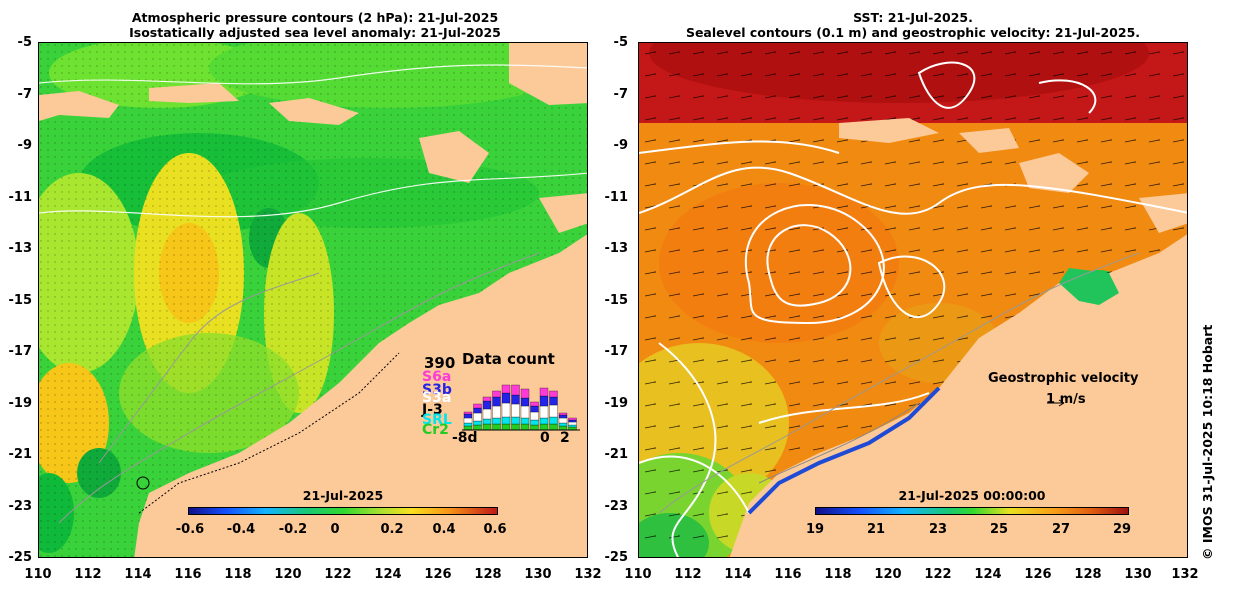 This screenshot has height=590, width=1250. Describe the element at coordinates (913, 17) in the screenshot. I see `right-title-line1: SST: 21-Jul-2025.` at that location.